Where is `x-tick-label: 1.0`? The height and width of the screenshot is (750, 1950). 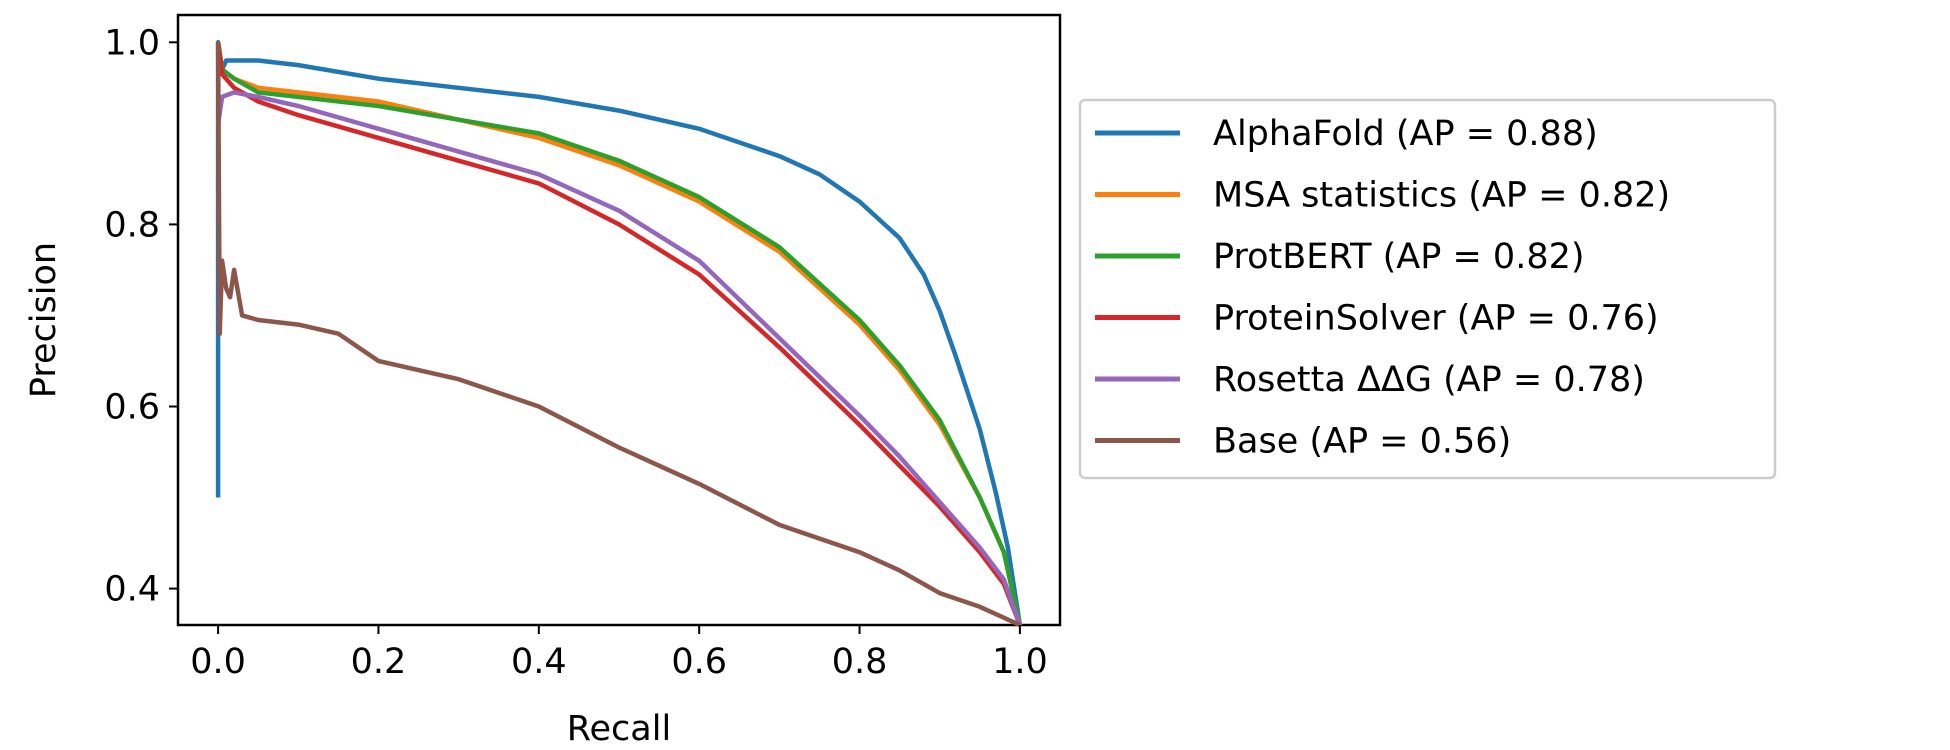
x-tick-label: 1.0 is located at coordinates (1020, 662).